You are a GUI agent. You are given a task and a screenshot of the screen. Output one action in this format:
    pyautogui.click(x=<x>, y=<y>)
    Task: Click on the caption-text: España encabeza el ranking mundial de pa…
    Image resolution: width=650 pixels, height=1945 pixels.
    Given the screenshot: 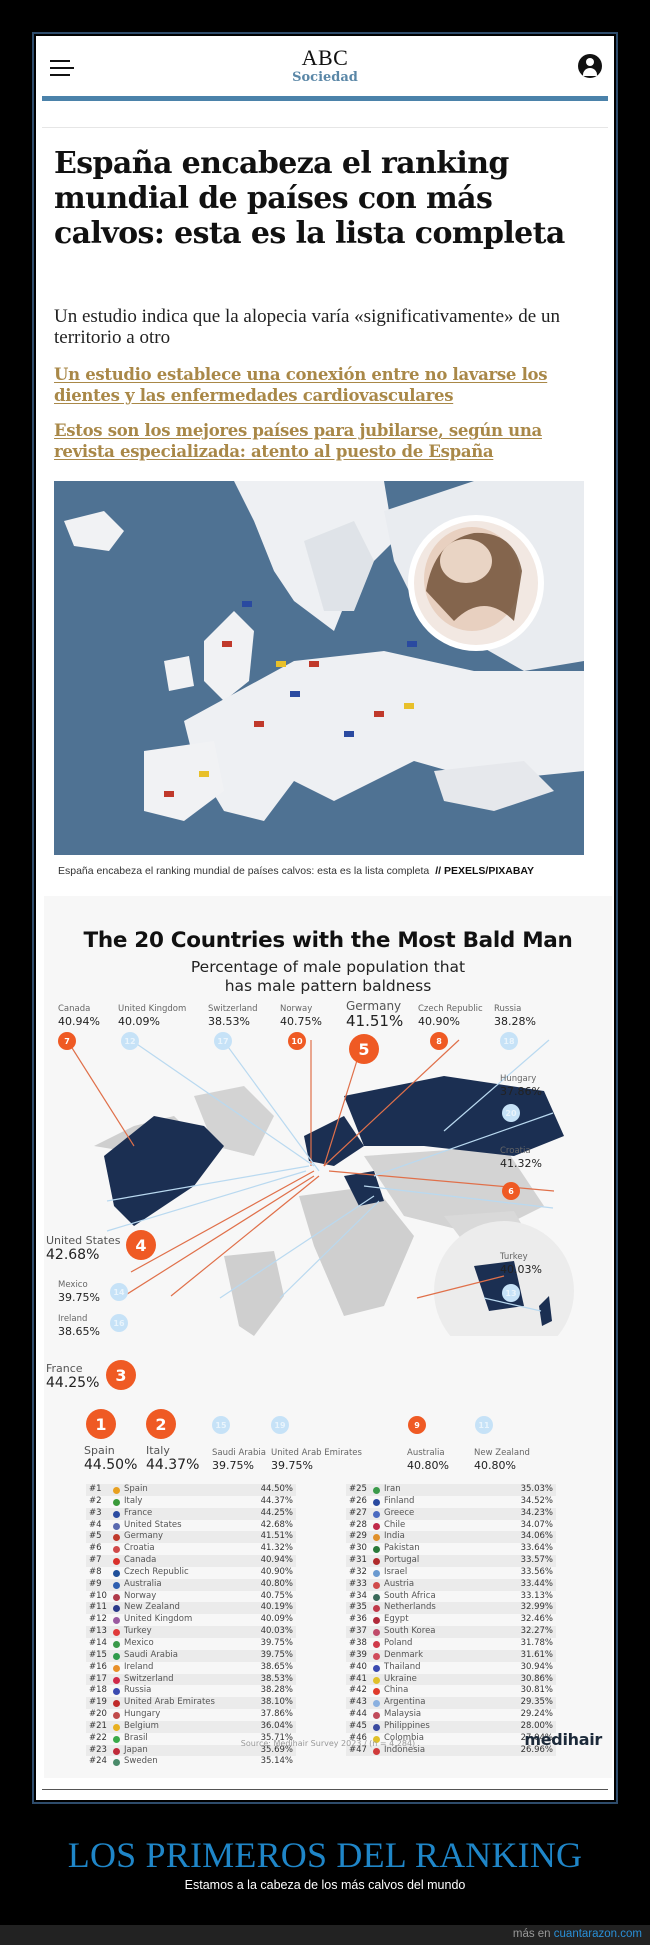 What is the action you would take?
    pyautogui.click(x=244, y=871)
    